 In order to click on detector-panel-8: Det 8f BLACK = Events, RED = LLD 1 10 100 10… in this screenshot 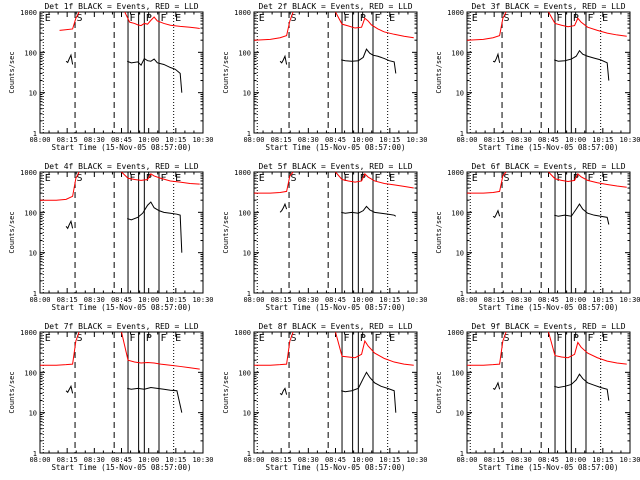, I will do `click(325, 397)`.